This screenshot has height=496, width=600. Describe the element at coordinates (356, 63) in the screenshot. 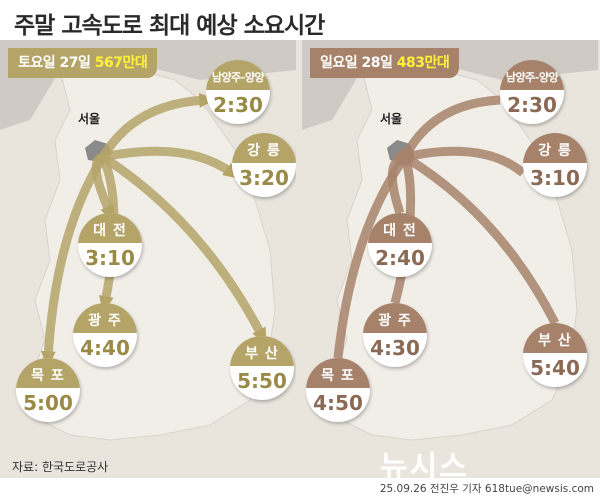

I see `day-label: 일요일 28일` at that location.